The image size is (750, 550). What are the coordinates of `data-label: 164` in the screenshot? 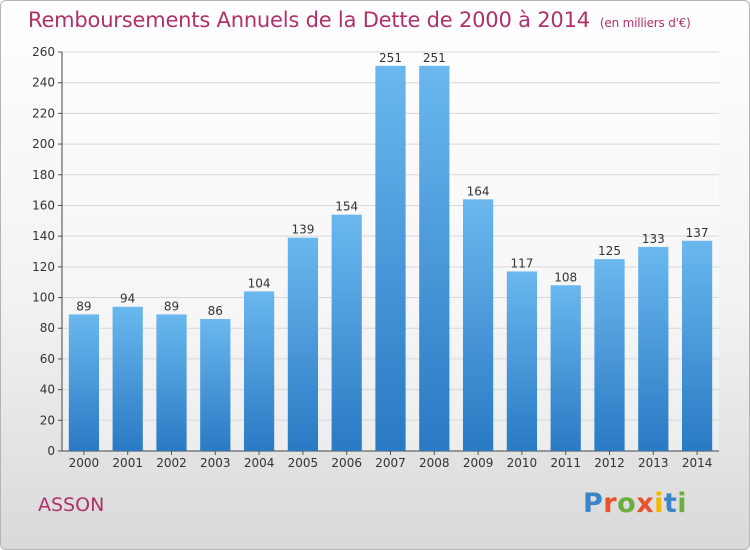 It's located at (478, 191).